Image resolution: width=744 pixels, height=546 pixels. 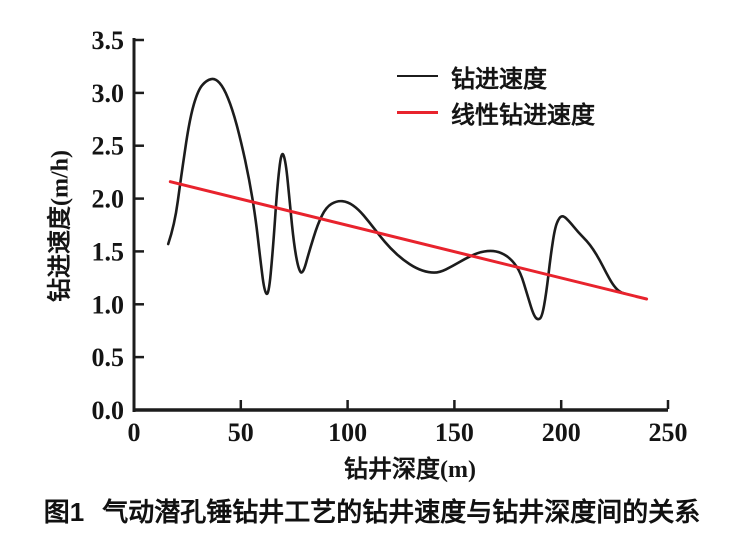 What do you see at coordinates (668, 432) in the screenshot?
I see `x-tick-label: 250` at bounding box center [668, 432].